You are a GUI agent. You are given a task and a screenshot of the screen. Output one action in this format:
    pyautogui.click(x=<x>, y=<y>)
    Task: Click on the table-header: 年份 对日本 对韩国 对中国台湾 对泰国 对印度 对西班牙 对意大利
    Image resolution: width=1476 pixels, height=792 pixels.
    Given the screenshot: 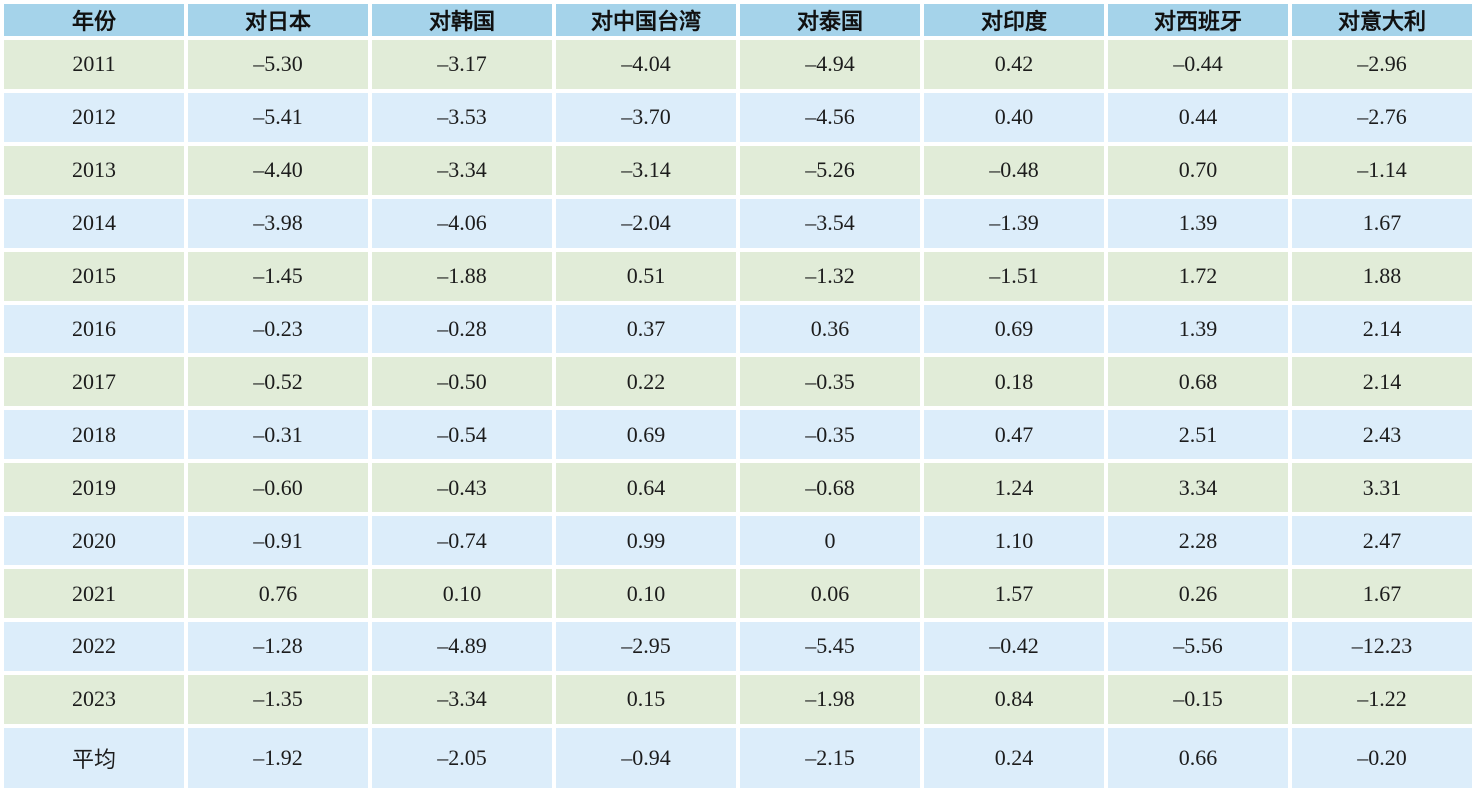 What is the action you would take?
    pyautogui.click(x=738, y=20)
    